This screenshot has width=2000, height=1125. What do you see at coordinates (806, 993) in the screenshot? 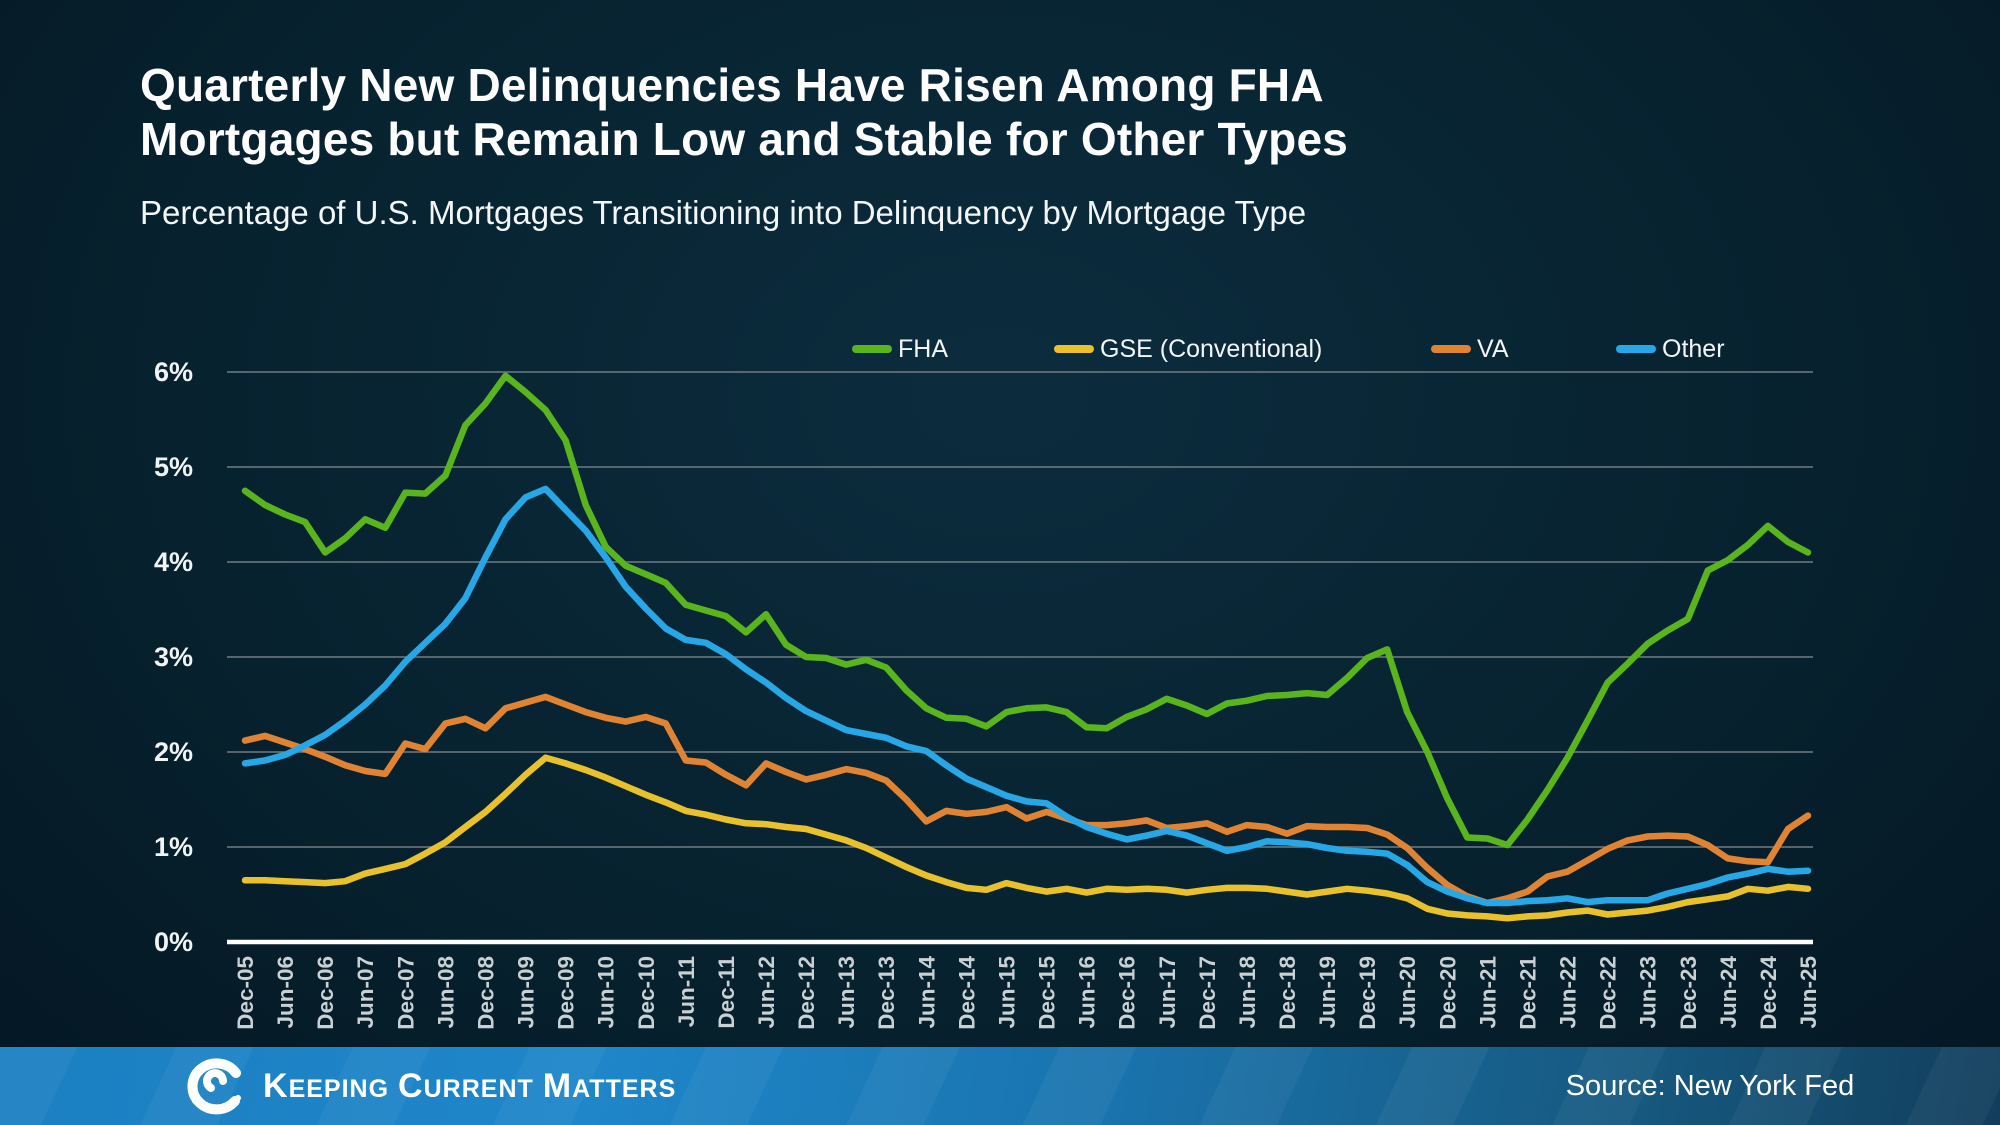
I see `x-tick-label: Dec-12` at bounding box center [806, 993].